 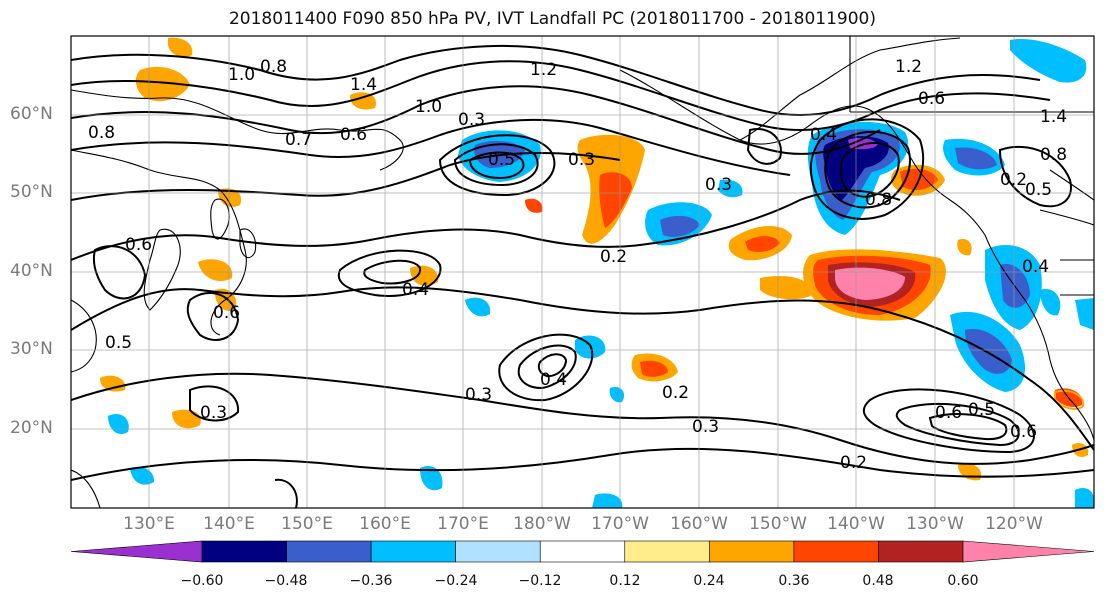 I want to click on colorbar-tick-label: 0.48, so click(x=878, y=581).